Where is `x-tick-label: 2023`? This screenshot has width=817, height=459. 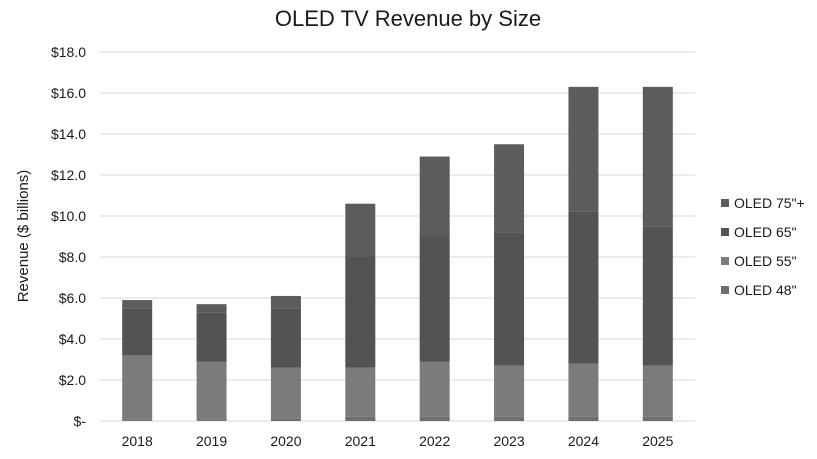
x-tick-label: 2023 is located at coordinates (508, 441).